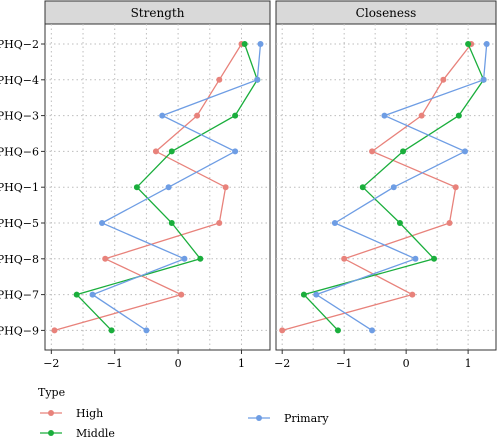 The width and height of the screenshot is (500, 440). I want to click on y-tick-label: PHQ−3, so click(19, 116).